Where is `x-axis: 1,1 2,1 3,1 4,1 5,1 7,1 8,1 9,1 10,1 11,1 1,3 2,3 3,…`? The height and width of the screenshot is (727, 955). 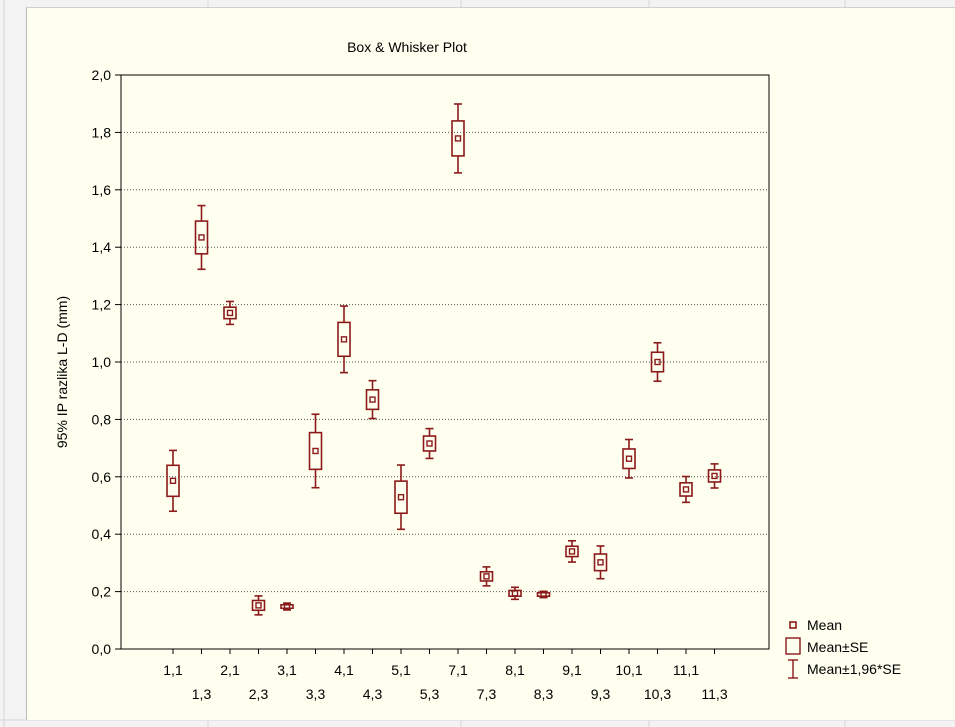
x-axis: 1,1 2,1 3,1 4,1 5,1 7,1 8,1 9,1 10,1 11,1 1,3 2,3 3,… is located at coordinates (445, 675).